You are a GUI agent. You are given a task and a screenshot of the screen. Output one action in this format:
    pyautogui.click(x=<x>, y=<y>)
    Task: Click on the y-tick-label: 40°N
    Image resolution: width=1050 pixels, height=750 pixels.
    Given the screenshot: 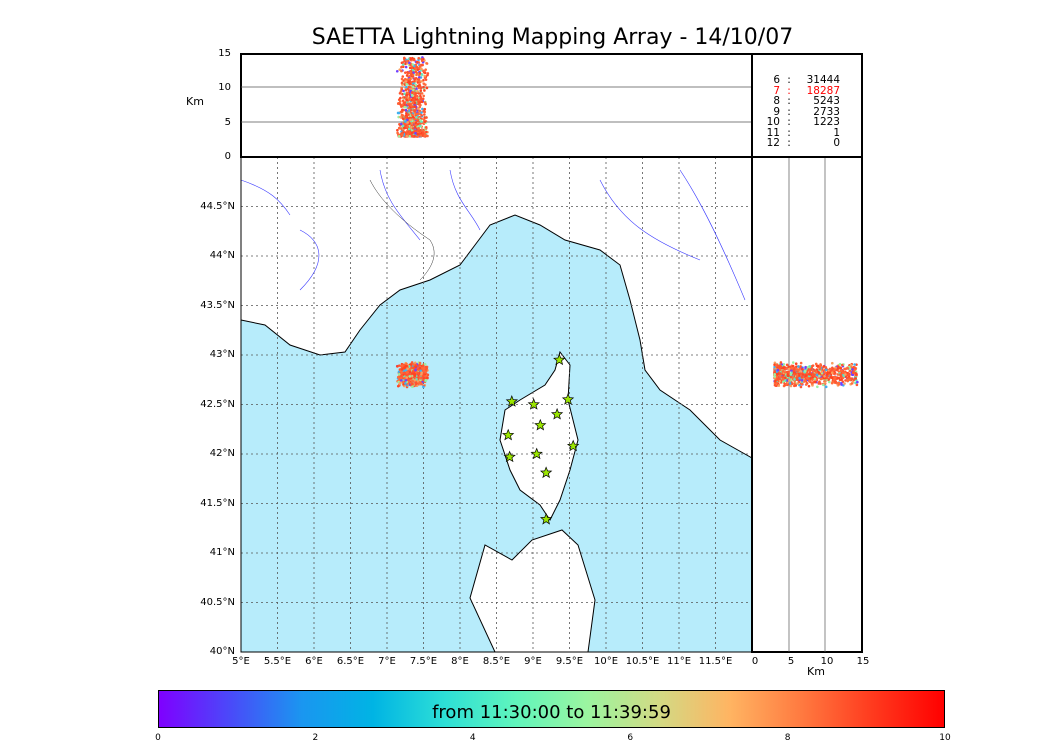 What is the action you would take?
    pyautogui.click(x=222, y=651)
    